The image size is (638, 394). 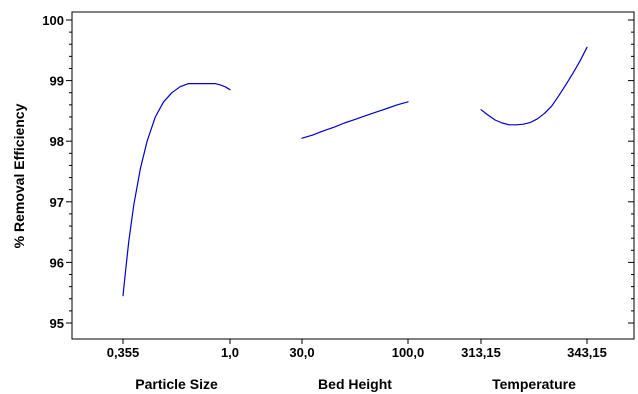 I want to click on x-axis-title-panel-1: Bed Height, so click(x=355, y=384).